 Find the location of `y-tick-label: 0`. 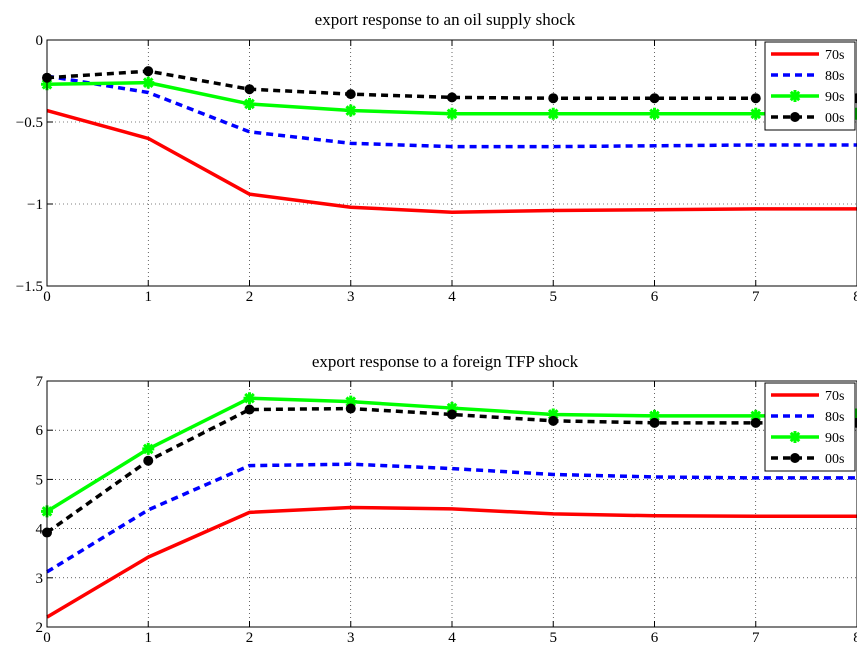

y-tick-label: 0 is located at coordinates (40, 41).